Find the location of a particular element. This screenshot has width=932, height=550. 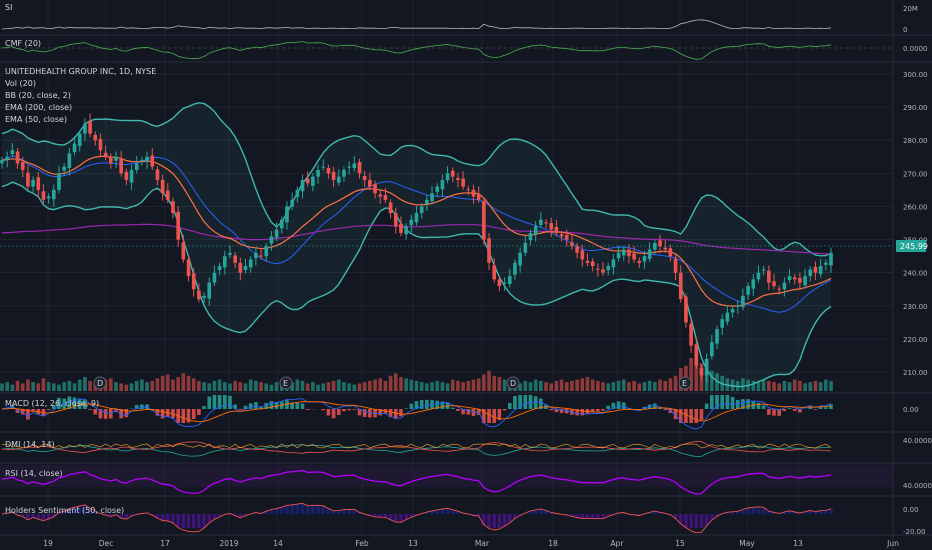

sentiment-axis-minus20: -20.00 is located at coordinates (914, 532).